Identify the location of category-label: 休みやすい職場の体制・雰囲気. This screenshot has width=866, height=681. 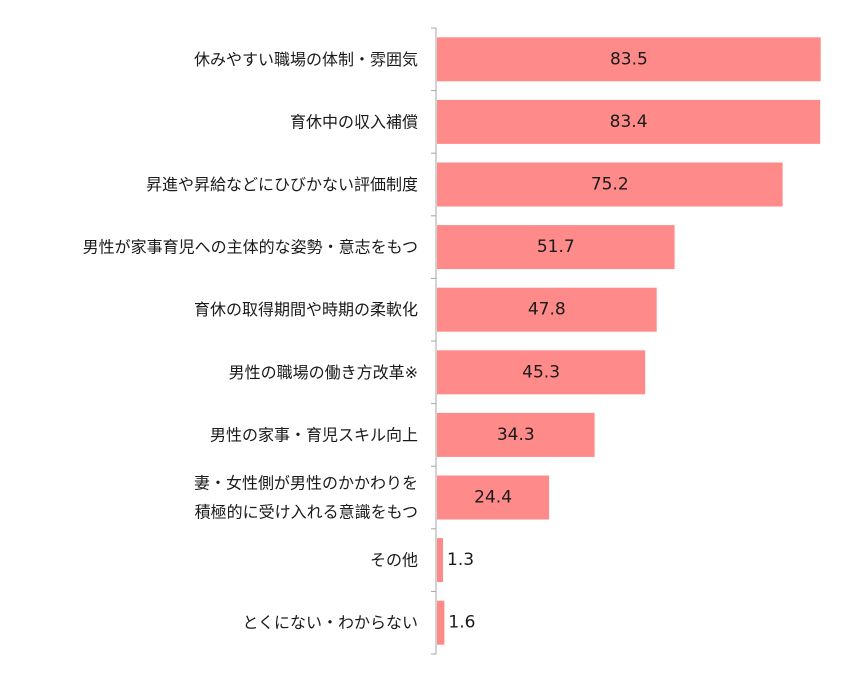
(306, 59).